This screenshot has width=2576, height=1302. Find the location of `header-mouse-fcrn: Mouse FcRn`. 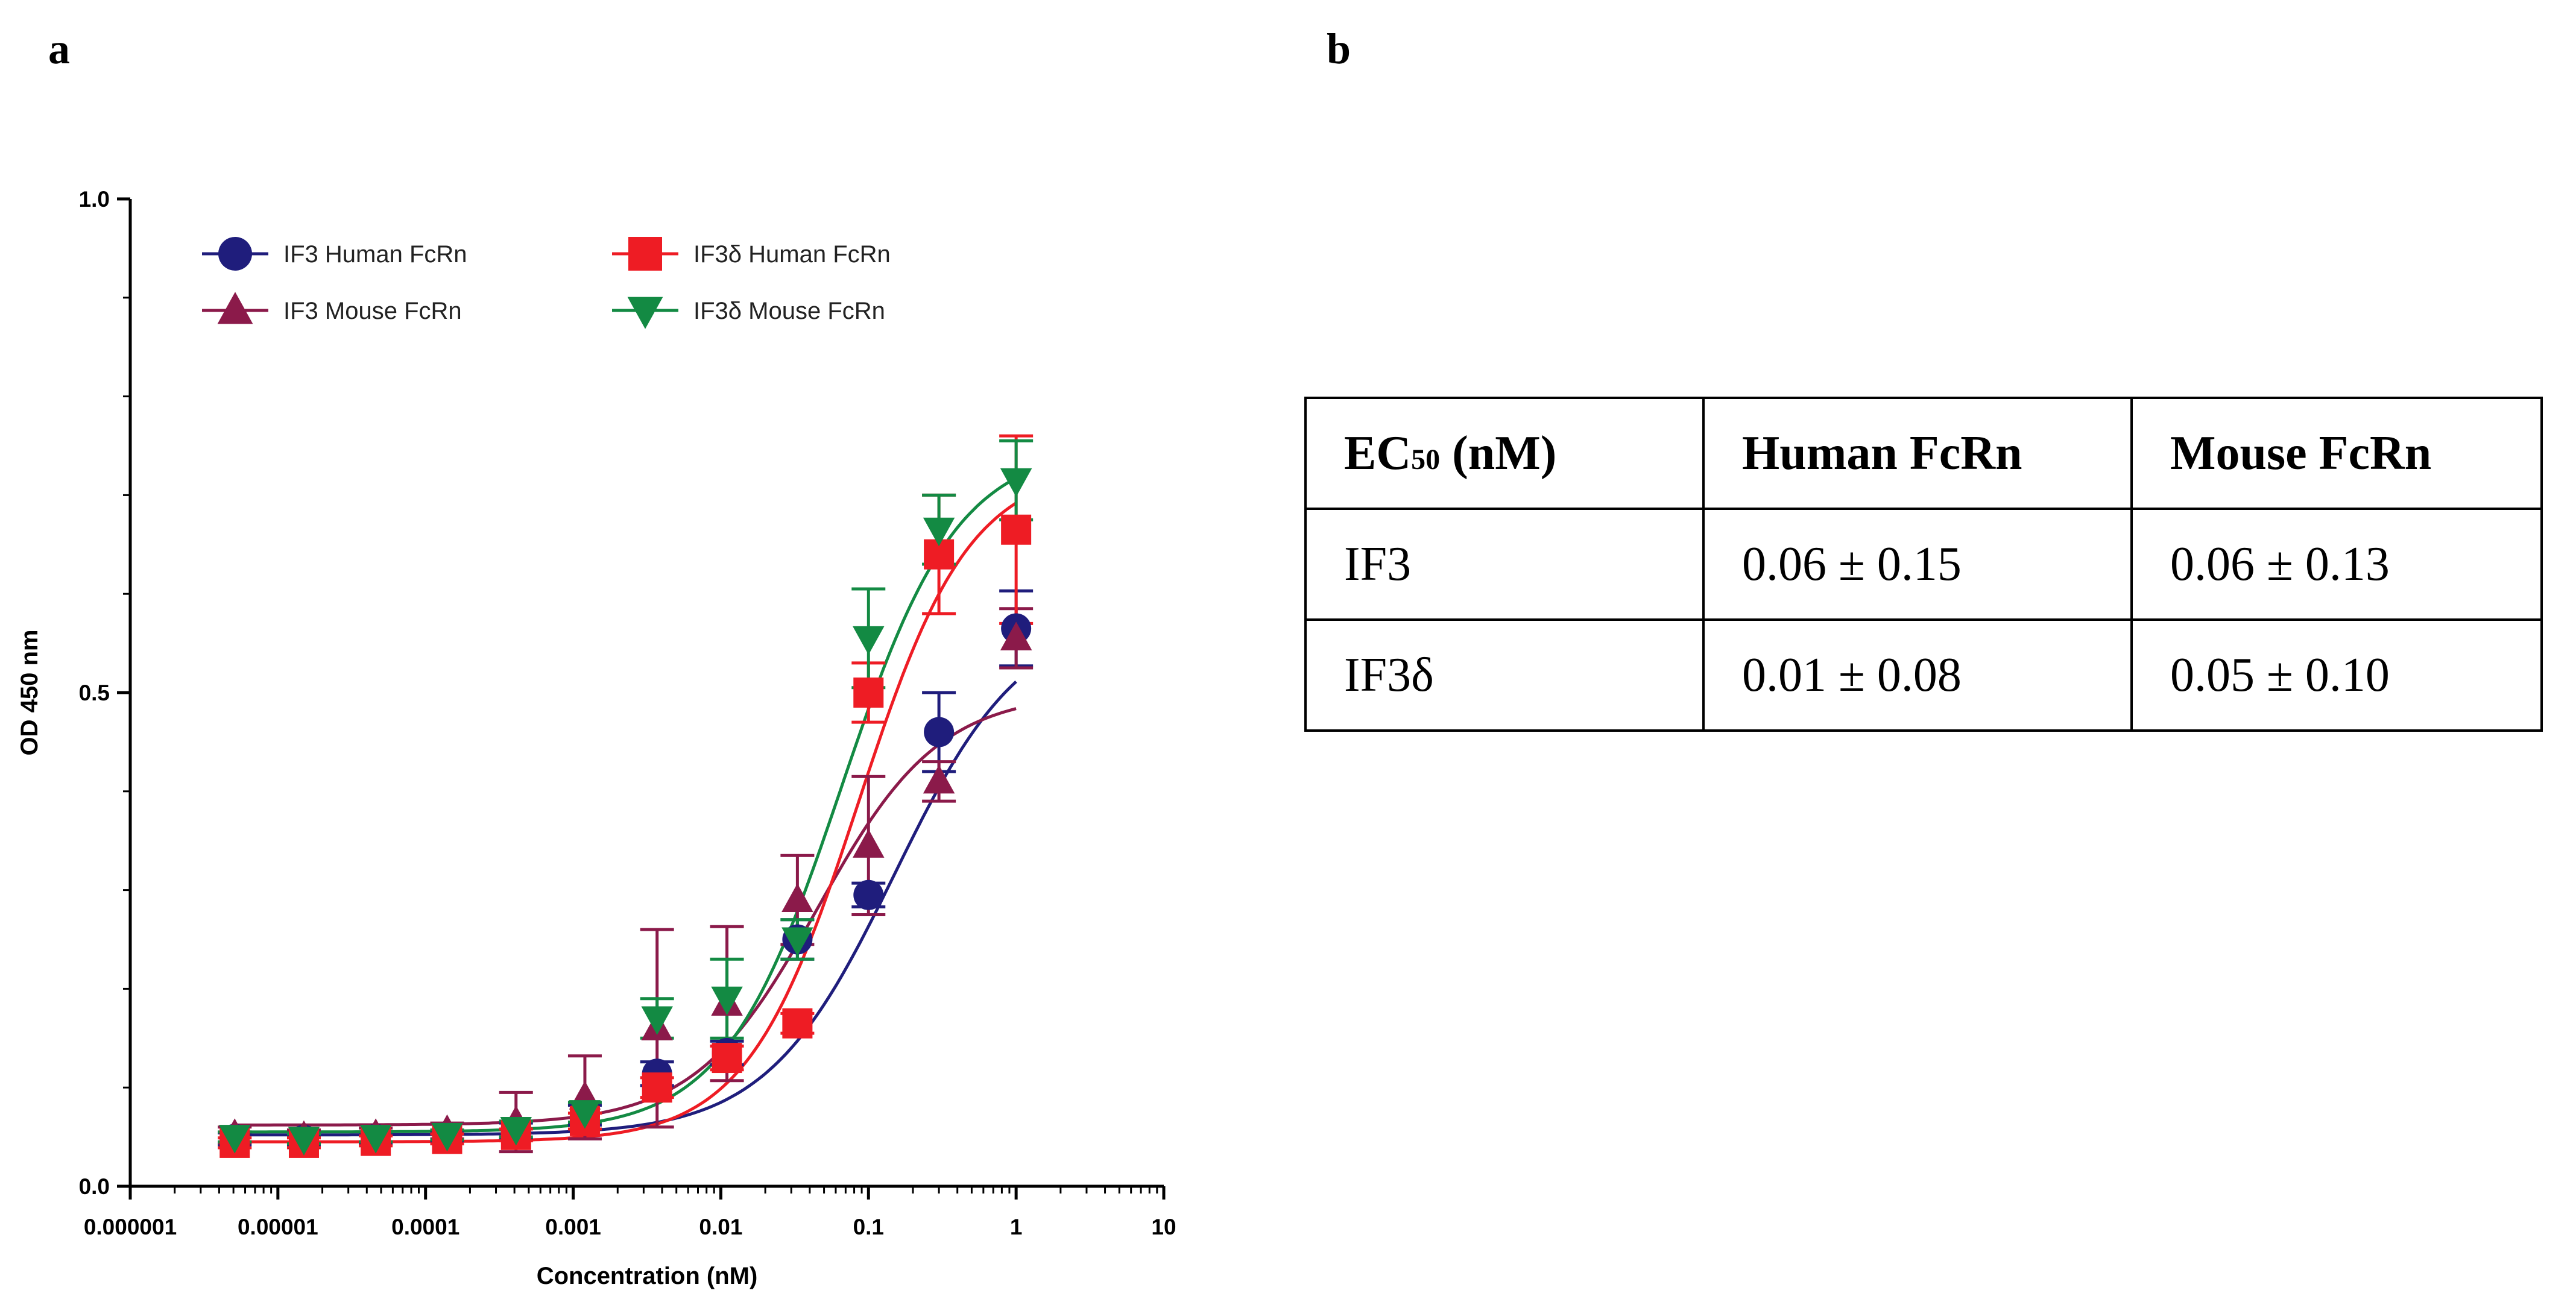

header-mouse-fcrn: Mouse FcRn is located at coordinates (2336, 453).